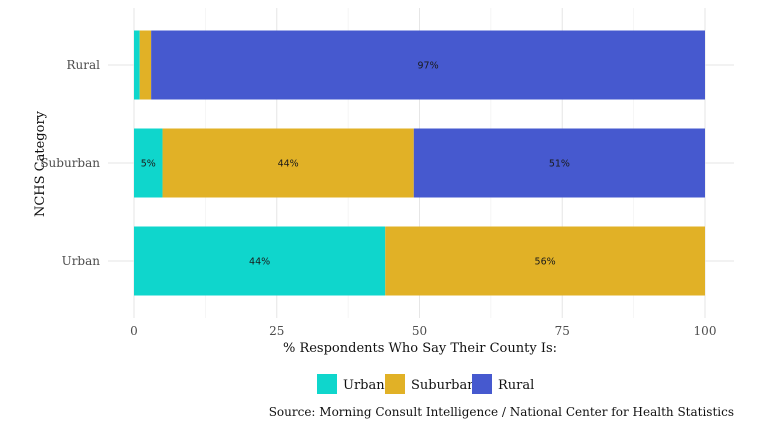  What do you see at coordinates (420, 348) in the screenshot?
I see `x-axis-title: % Respondents Who Say Their County Is:` at bounding box center [420, 348].